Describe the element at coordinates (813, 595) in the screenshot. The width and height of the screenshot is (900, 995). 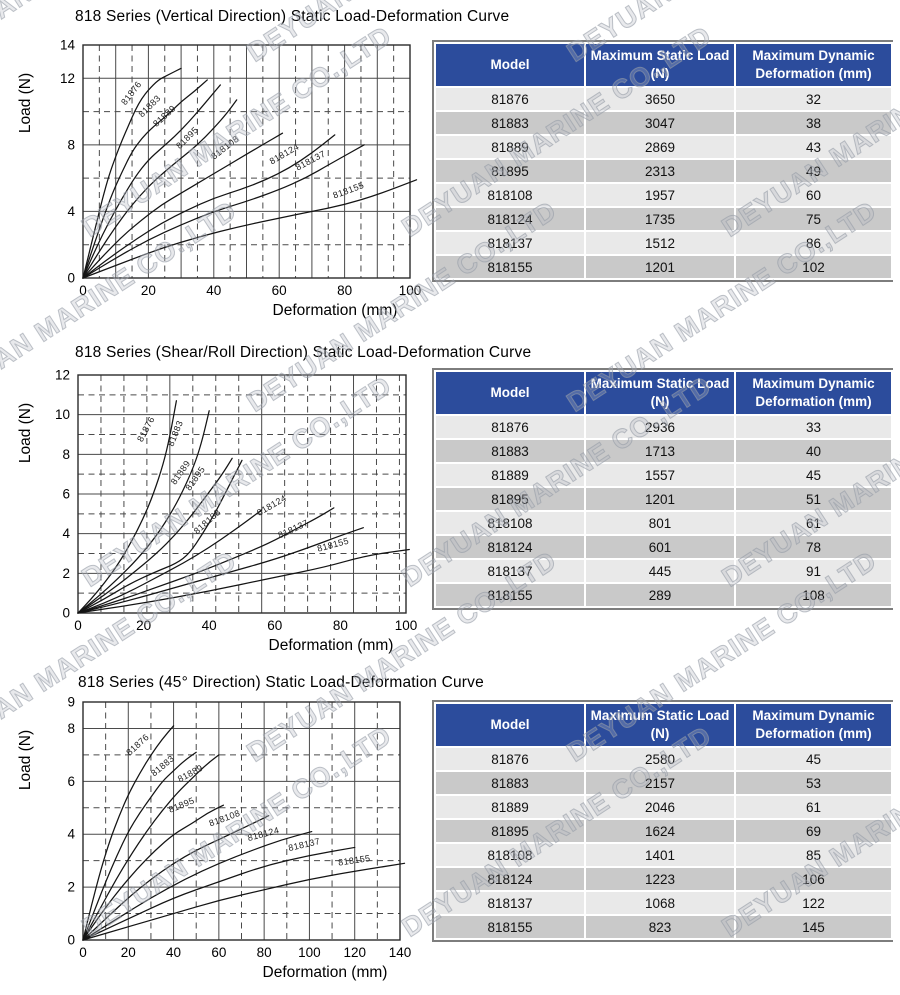
I see `table-cell: 108` at that location.